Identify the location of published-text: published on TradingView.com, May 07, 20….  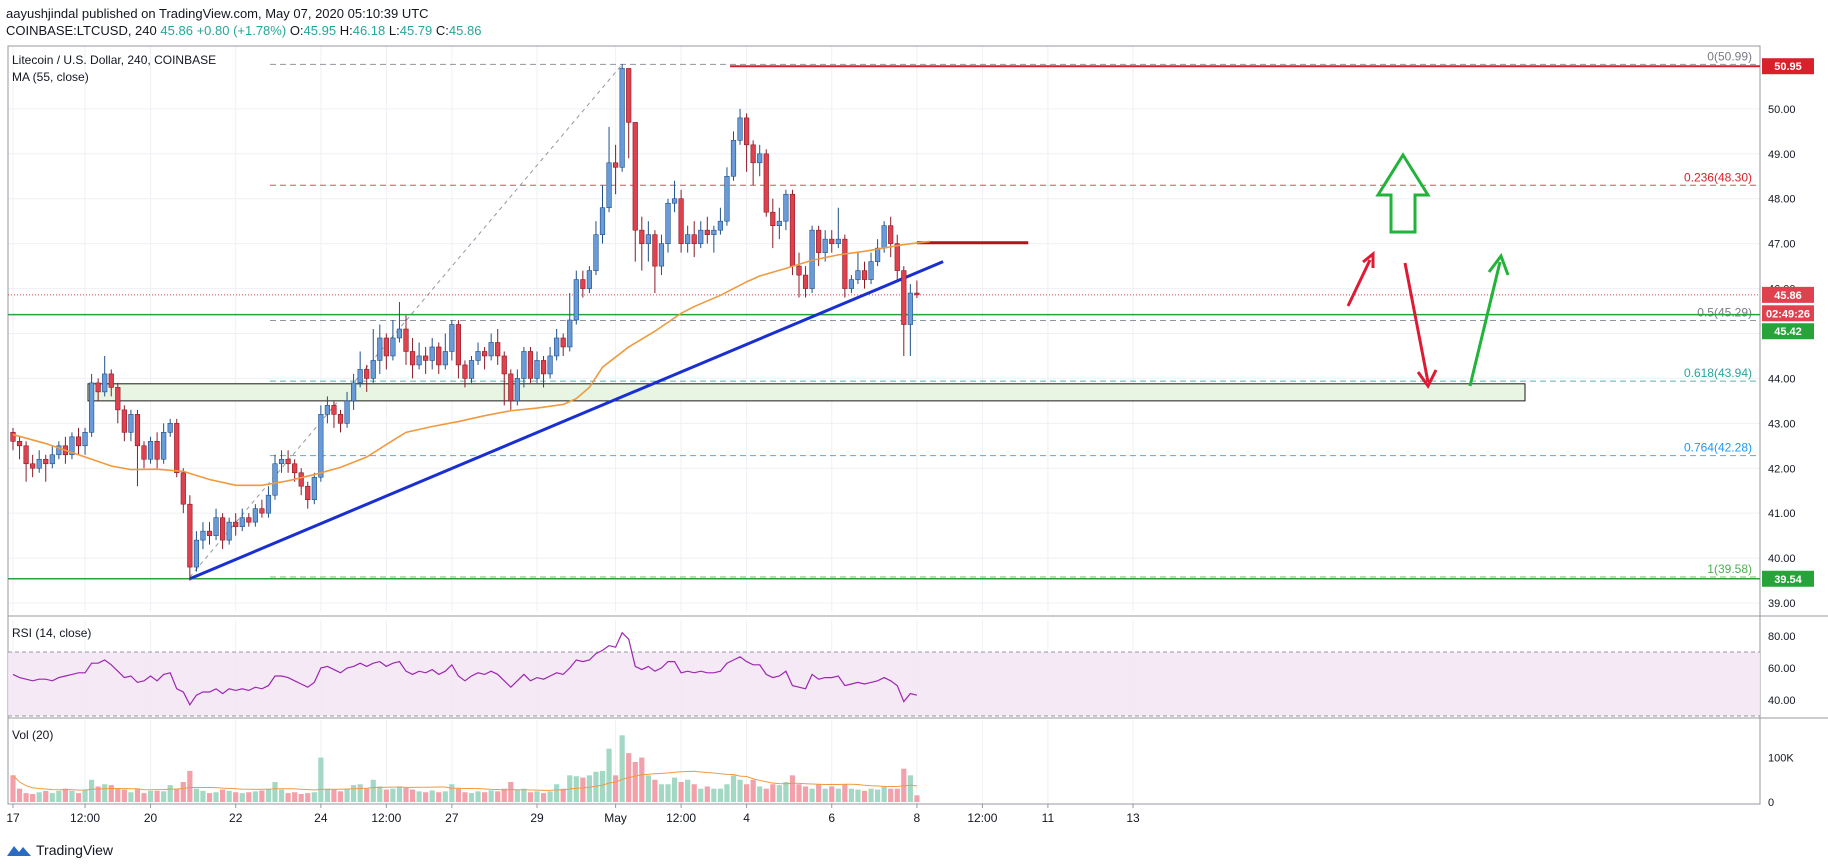
(255, 13).